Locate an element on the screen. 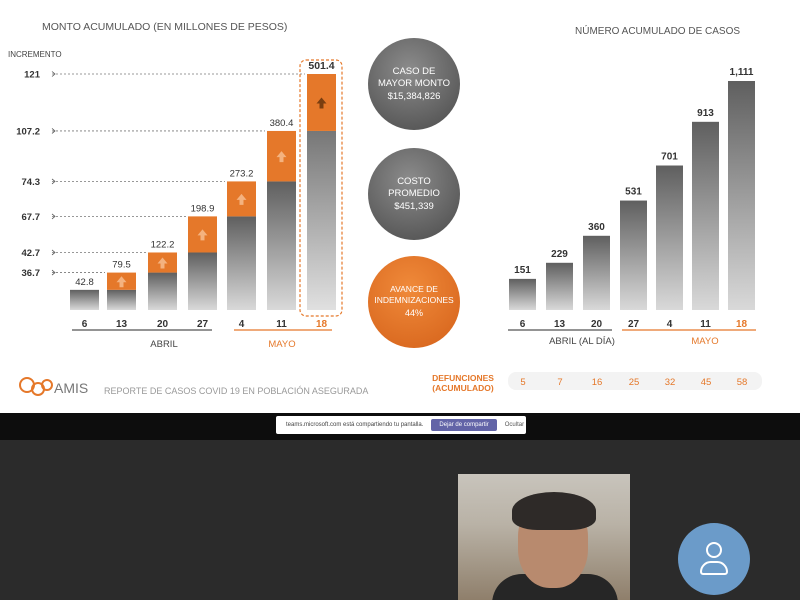  right-value-label-0: 151 is located at coordinates (522, 270).